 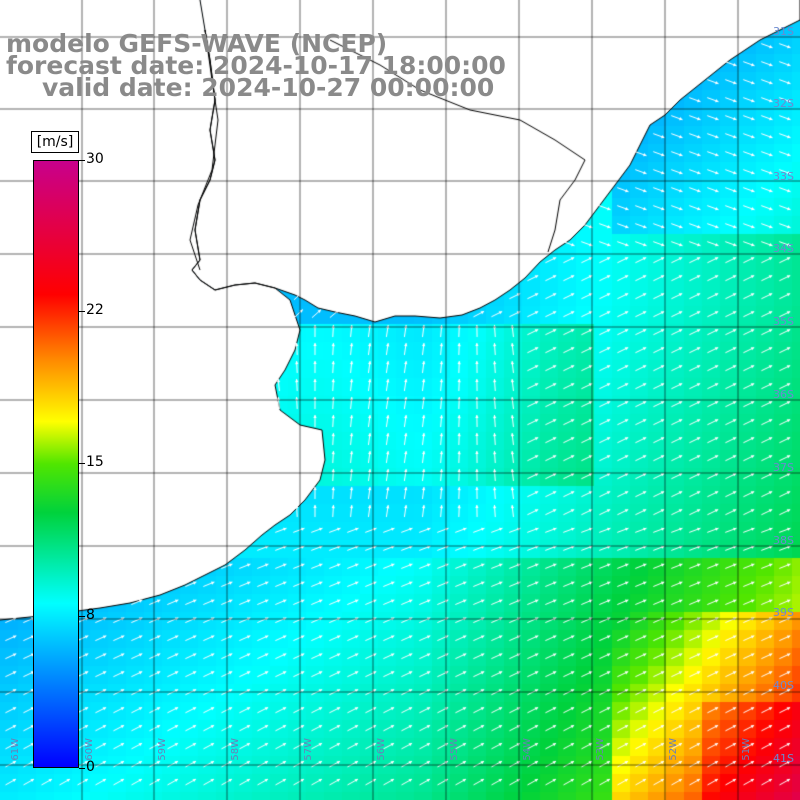 I want to click on latitude-label: 35S, so click(x=783, y=321).